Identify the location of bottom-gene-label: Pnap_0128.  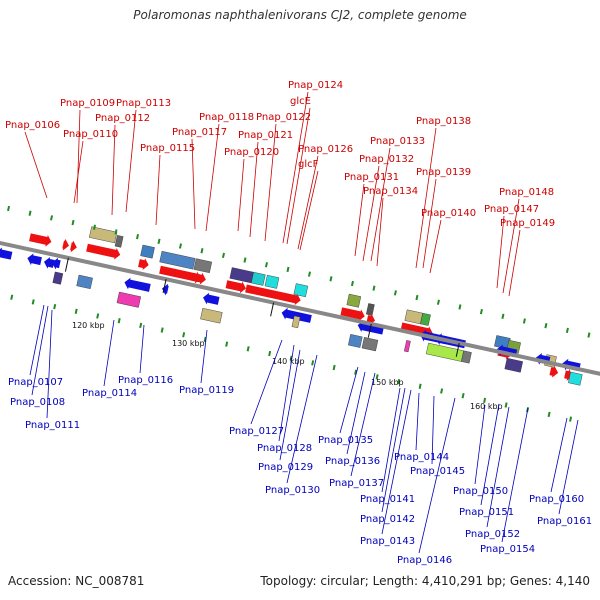
(284, 448).